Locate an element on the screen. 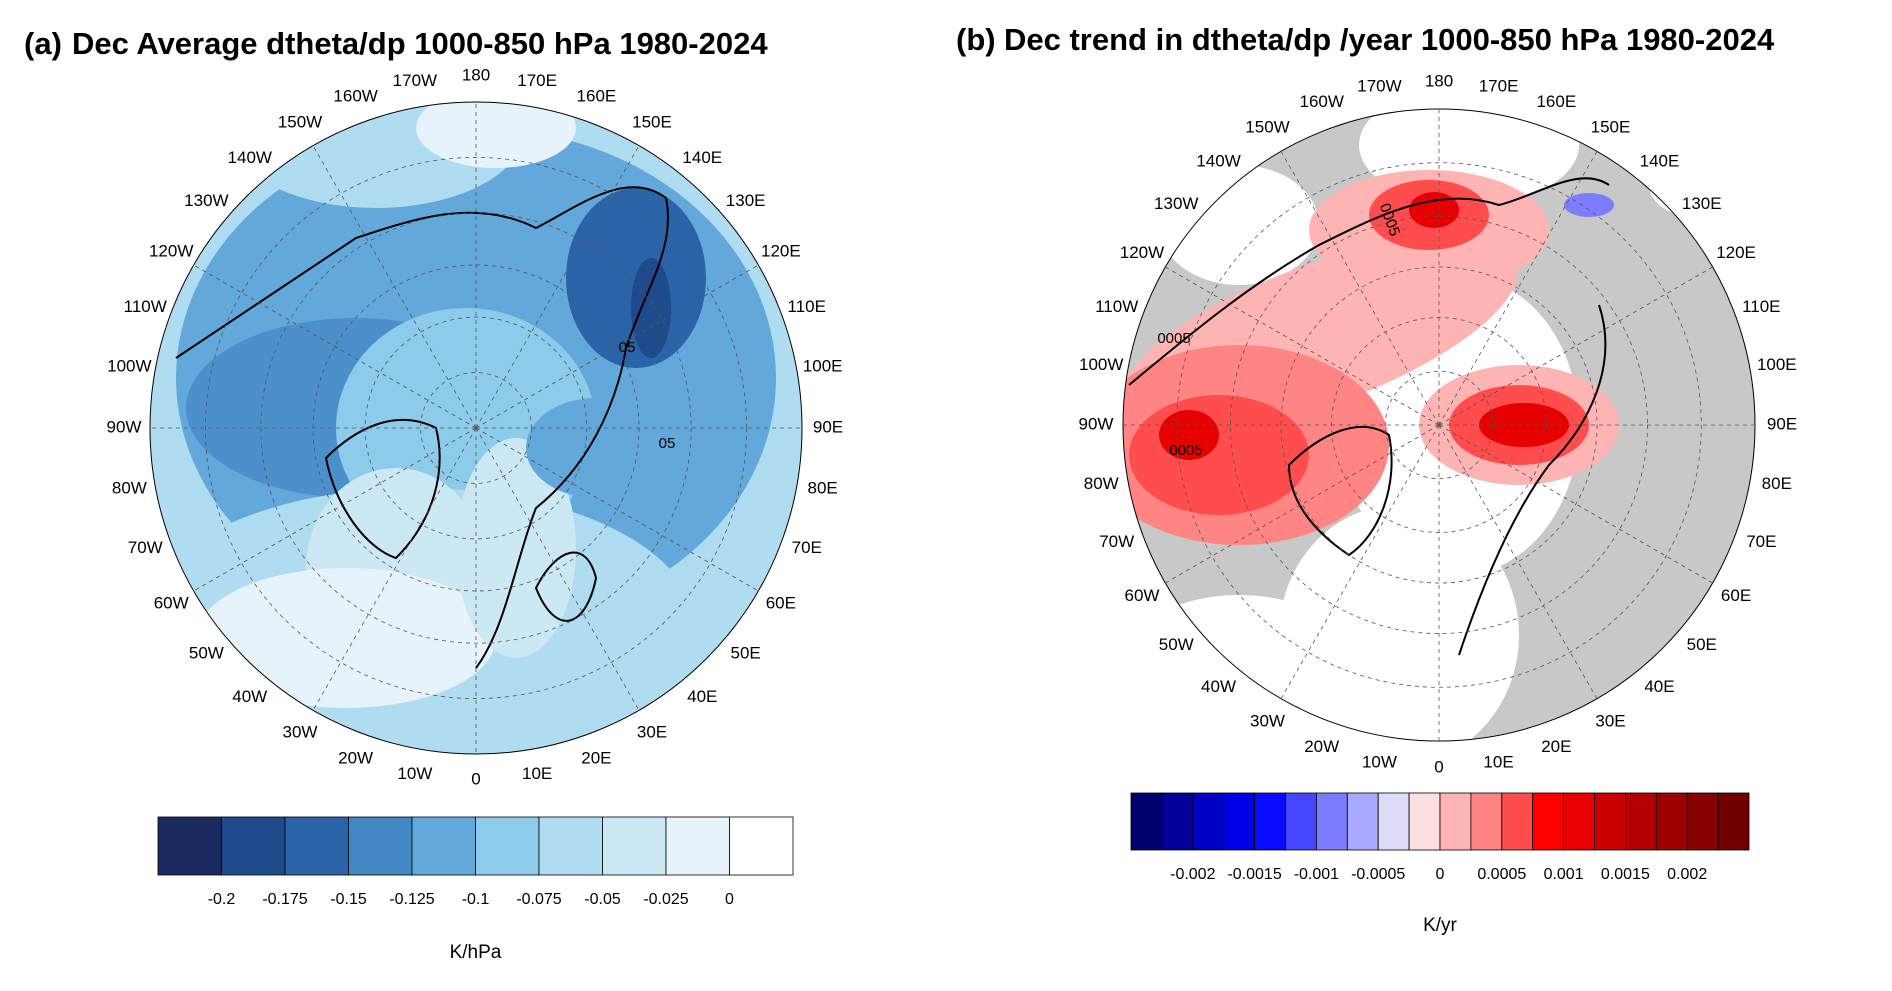  colorbar-tick-label: -0.125 is located at coordinates (411, 899).